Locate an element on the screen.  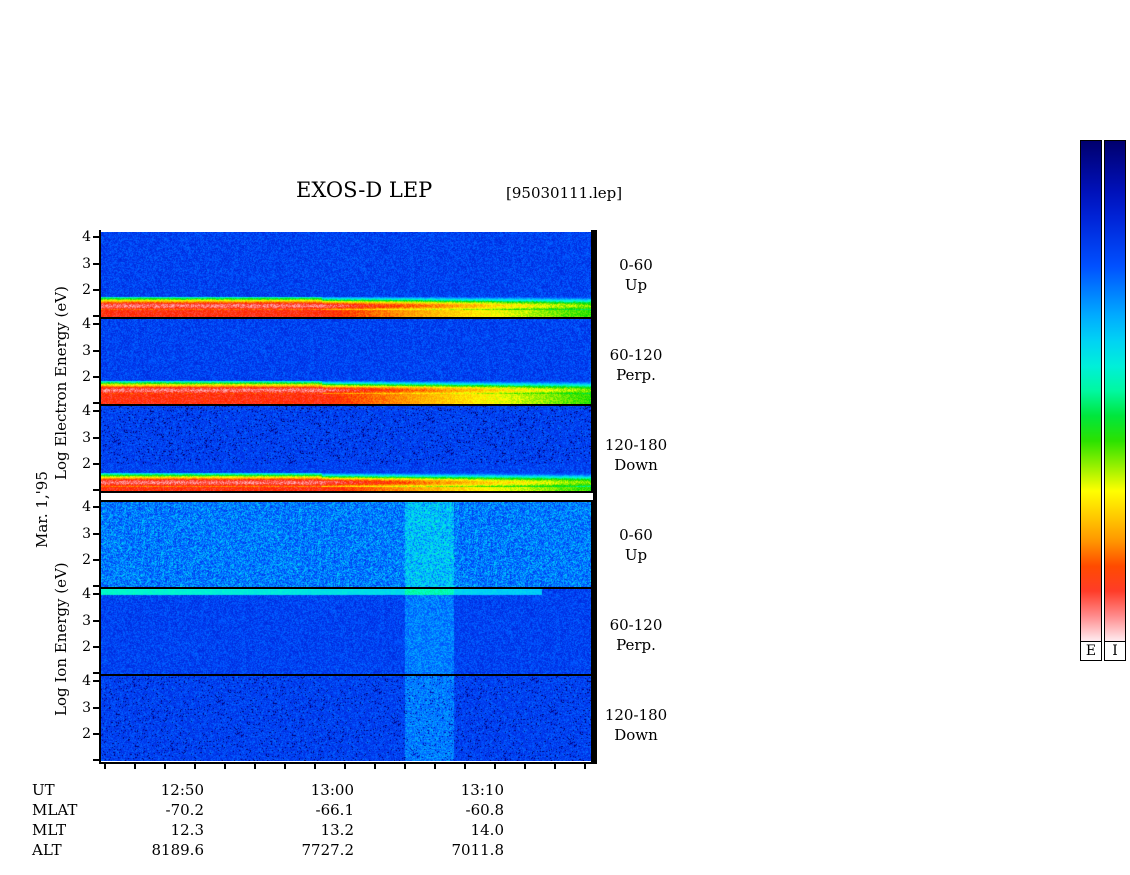
ephemeris-value: -66.1 is located at coordinates (334, 810).